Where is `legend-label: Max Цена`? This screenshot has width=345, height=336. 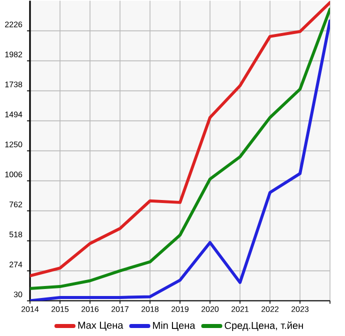
legend-label: Max Цена is located at coordinates (101, 326).